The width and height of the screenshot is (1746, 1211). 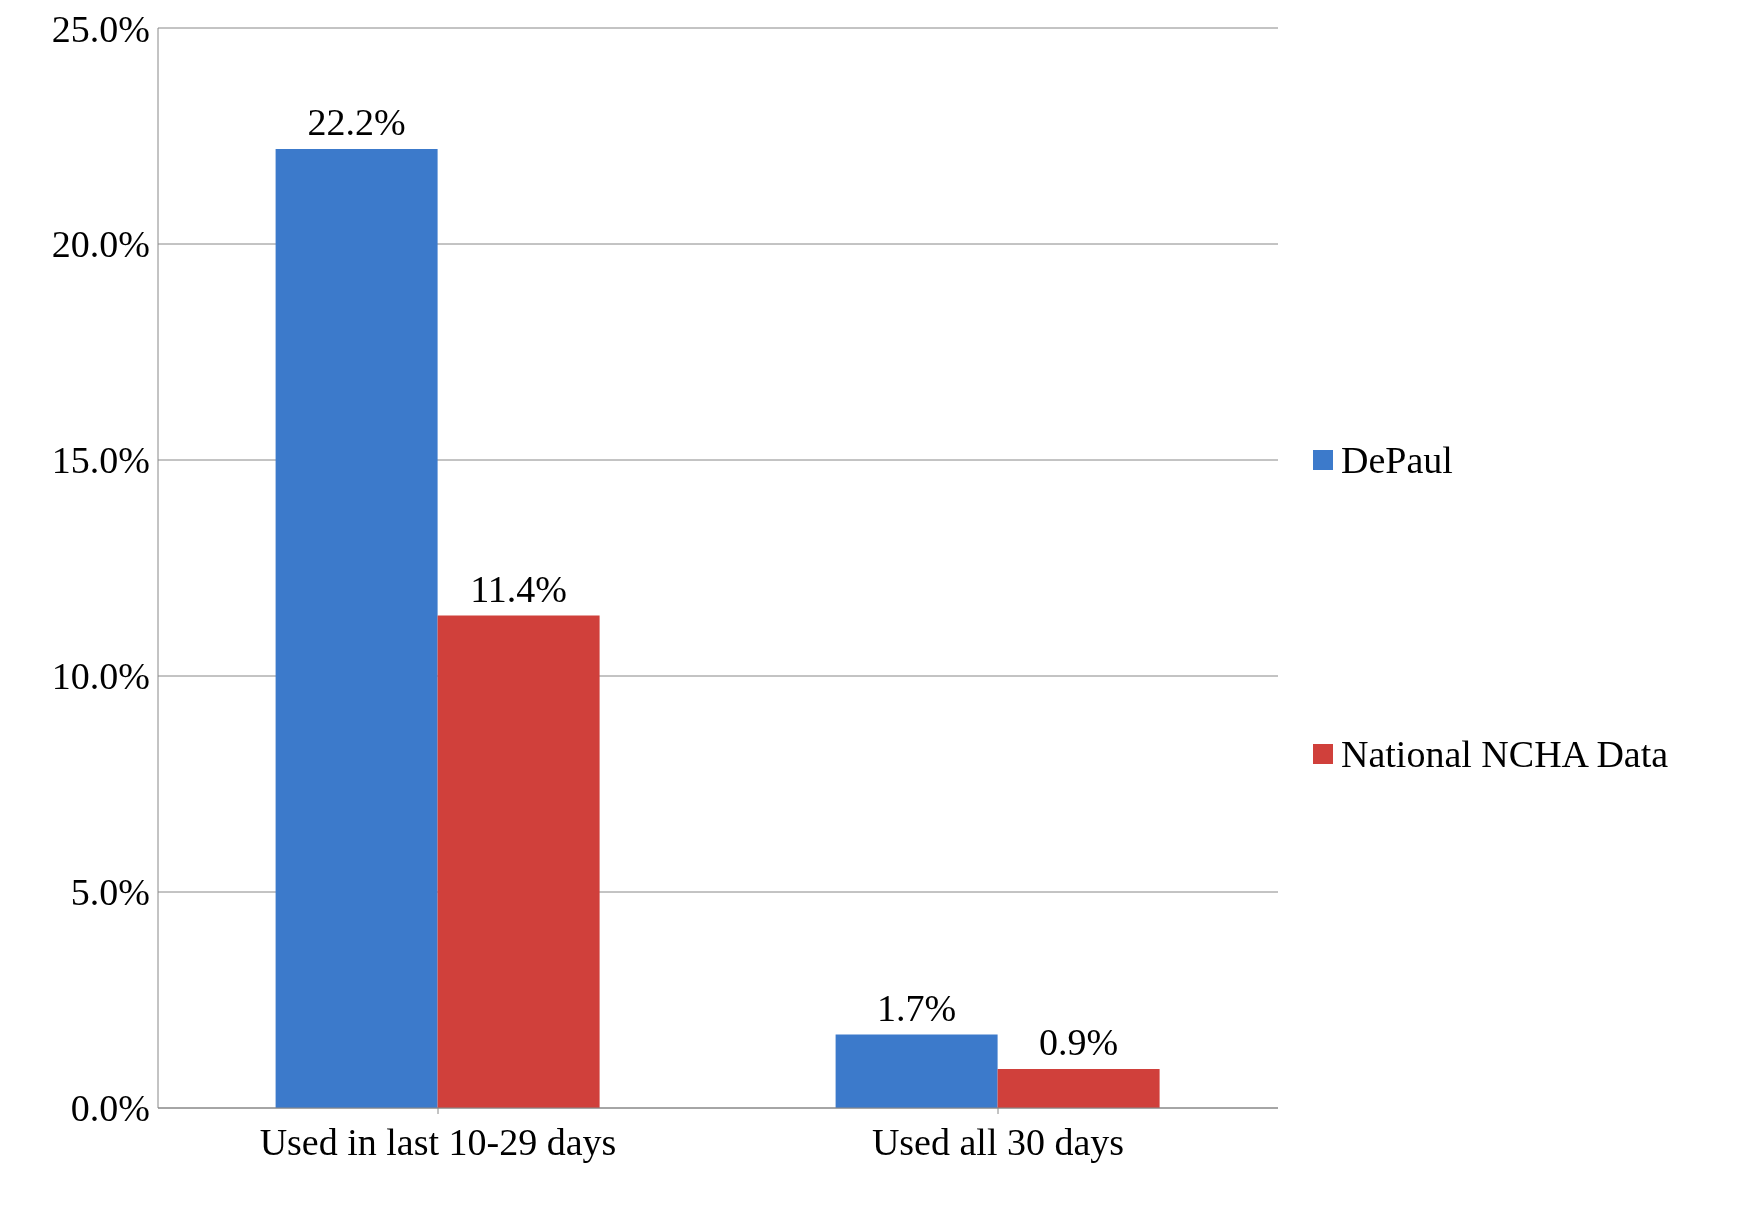 I want to click on y-tick-label: 15.0%, so click(x=100, y=460).